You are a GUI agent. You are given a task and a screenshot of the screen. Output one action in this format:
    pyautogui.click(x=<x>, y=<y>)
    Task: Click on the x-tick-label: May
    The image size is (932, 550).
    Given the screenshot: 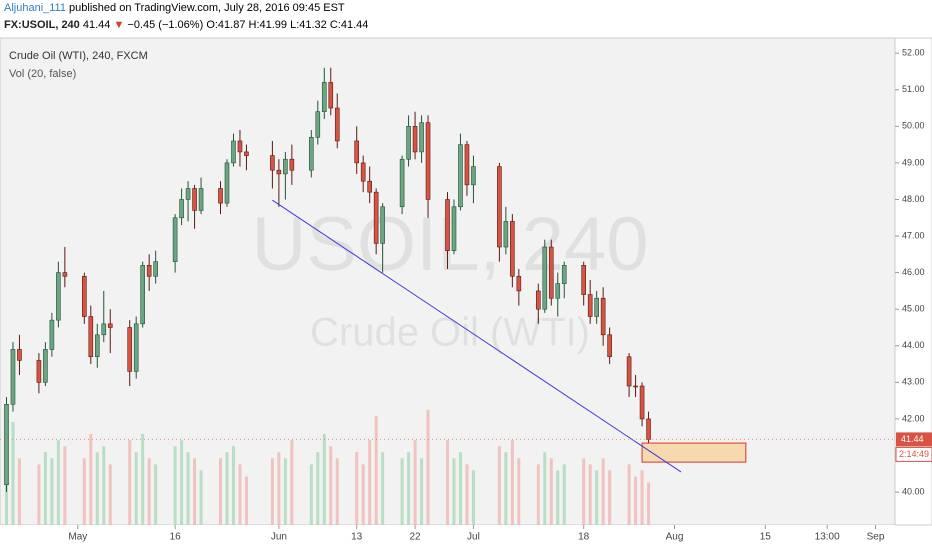 What is the action you would take?
    pyautogui.click(x=77, y=537)
    